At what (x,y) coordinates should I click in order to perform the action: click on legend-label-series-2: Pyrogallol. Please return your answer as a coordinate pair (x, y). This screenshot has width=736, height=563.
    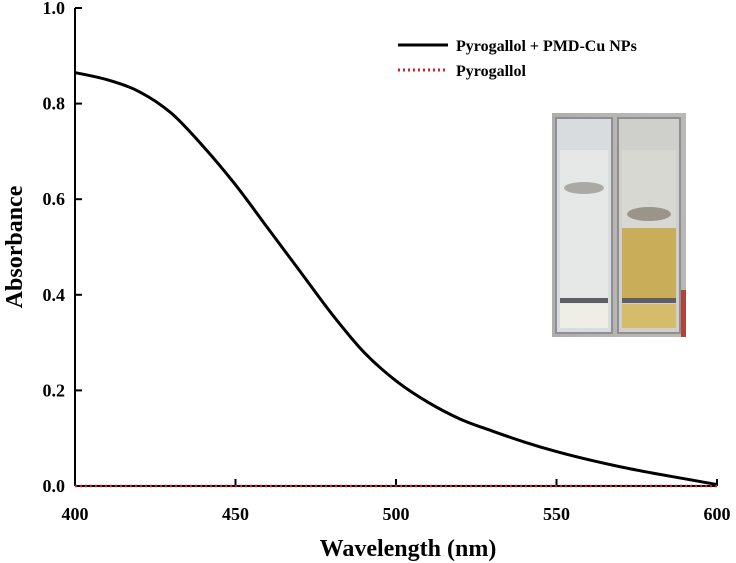
    Looking at the image, I should click on (491, 71).